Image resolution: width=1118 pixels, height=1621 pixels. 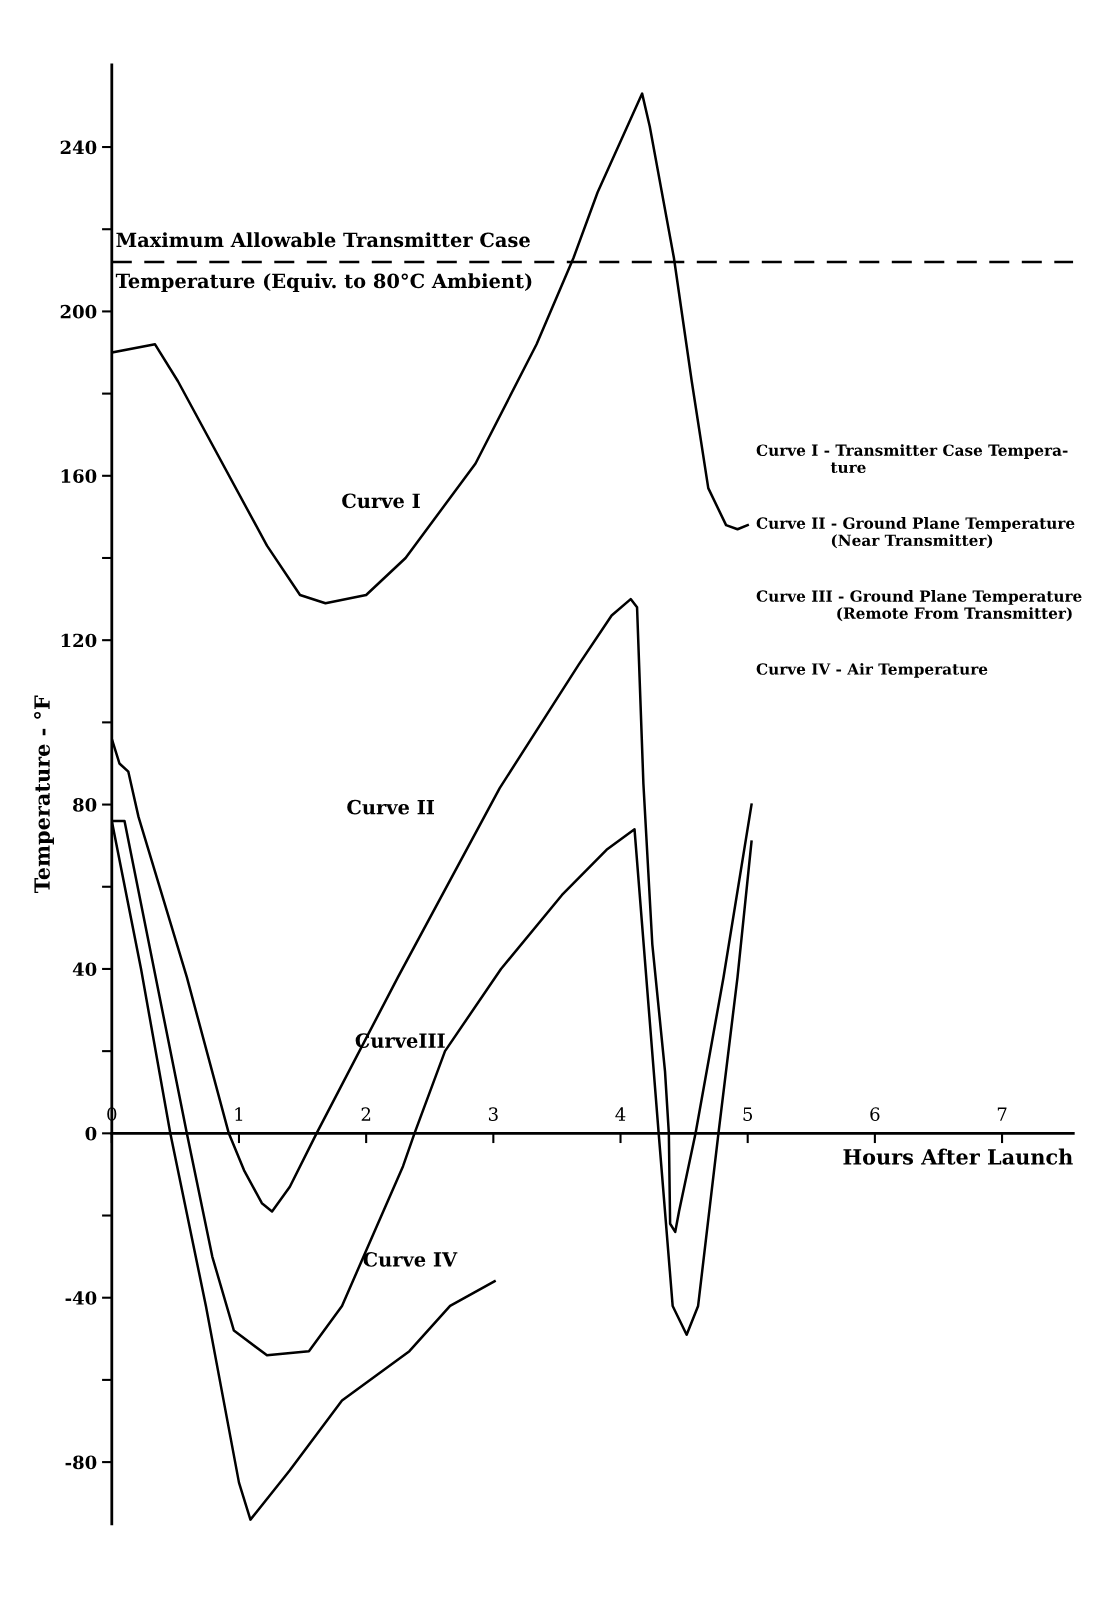 What do you see at coordinates (366, 1114) in the screenshot?
I see `x-tick-label: 2` at bounding box center [366, 1114].